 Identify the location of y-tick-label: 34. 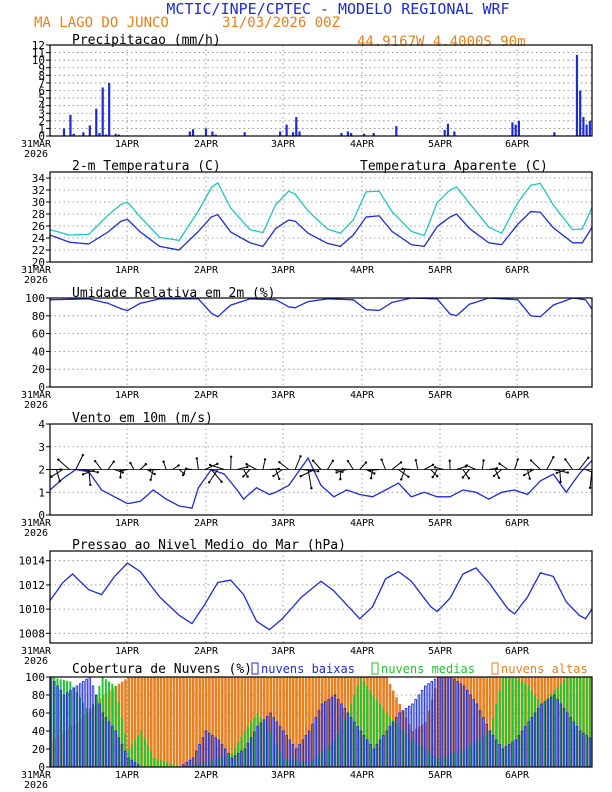
(39, 178).